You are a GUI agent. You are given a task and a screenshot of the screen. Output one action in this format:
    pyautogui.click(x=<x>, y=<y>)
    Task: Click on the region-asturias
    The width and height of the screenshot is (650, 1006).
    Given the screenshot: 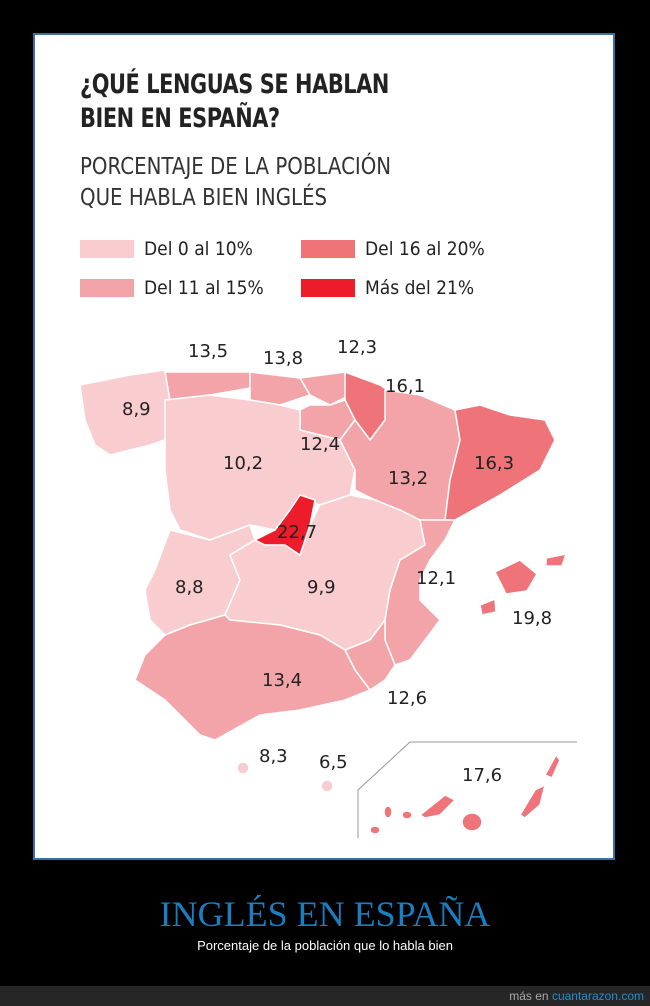 What is the action you would take?
    pyautogui.click(x=207, y=386)
    